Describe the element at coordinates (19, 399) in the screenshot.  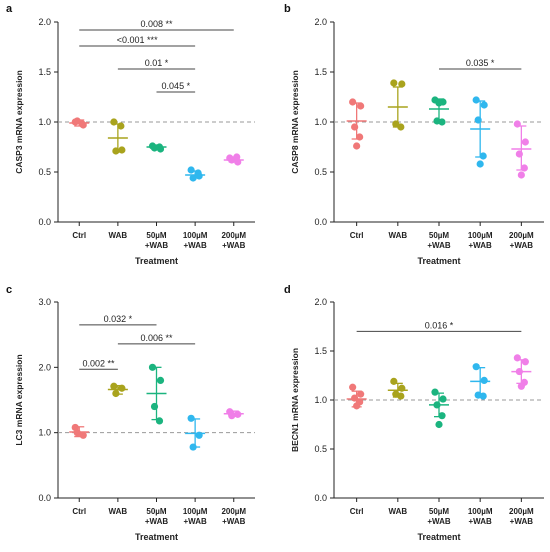
I see `y-axis-title: LC3 mRNA expression` at that location.